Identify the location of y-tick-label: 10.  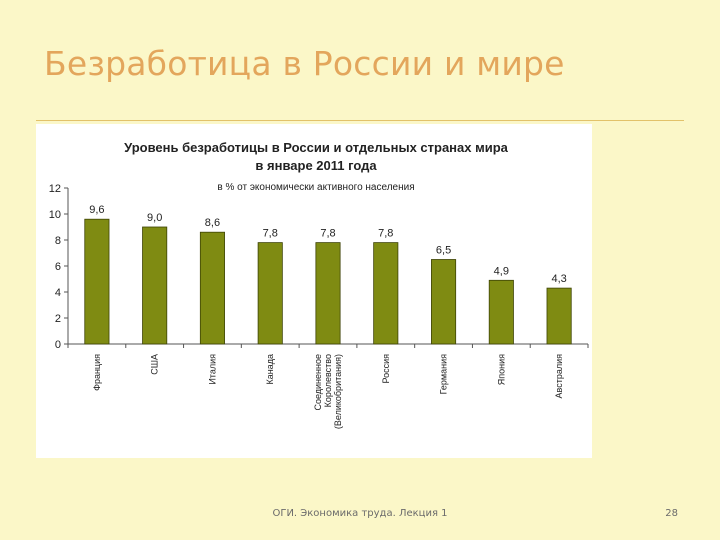
(55, 215).